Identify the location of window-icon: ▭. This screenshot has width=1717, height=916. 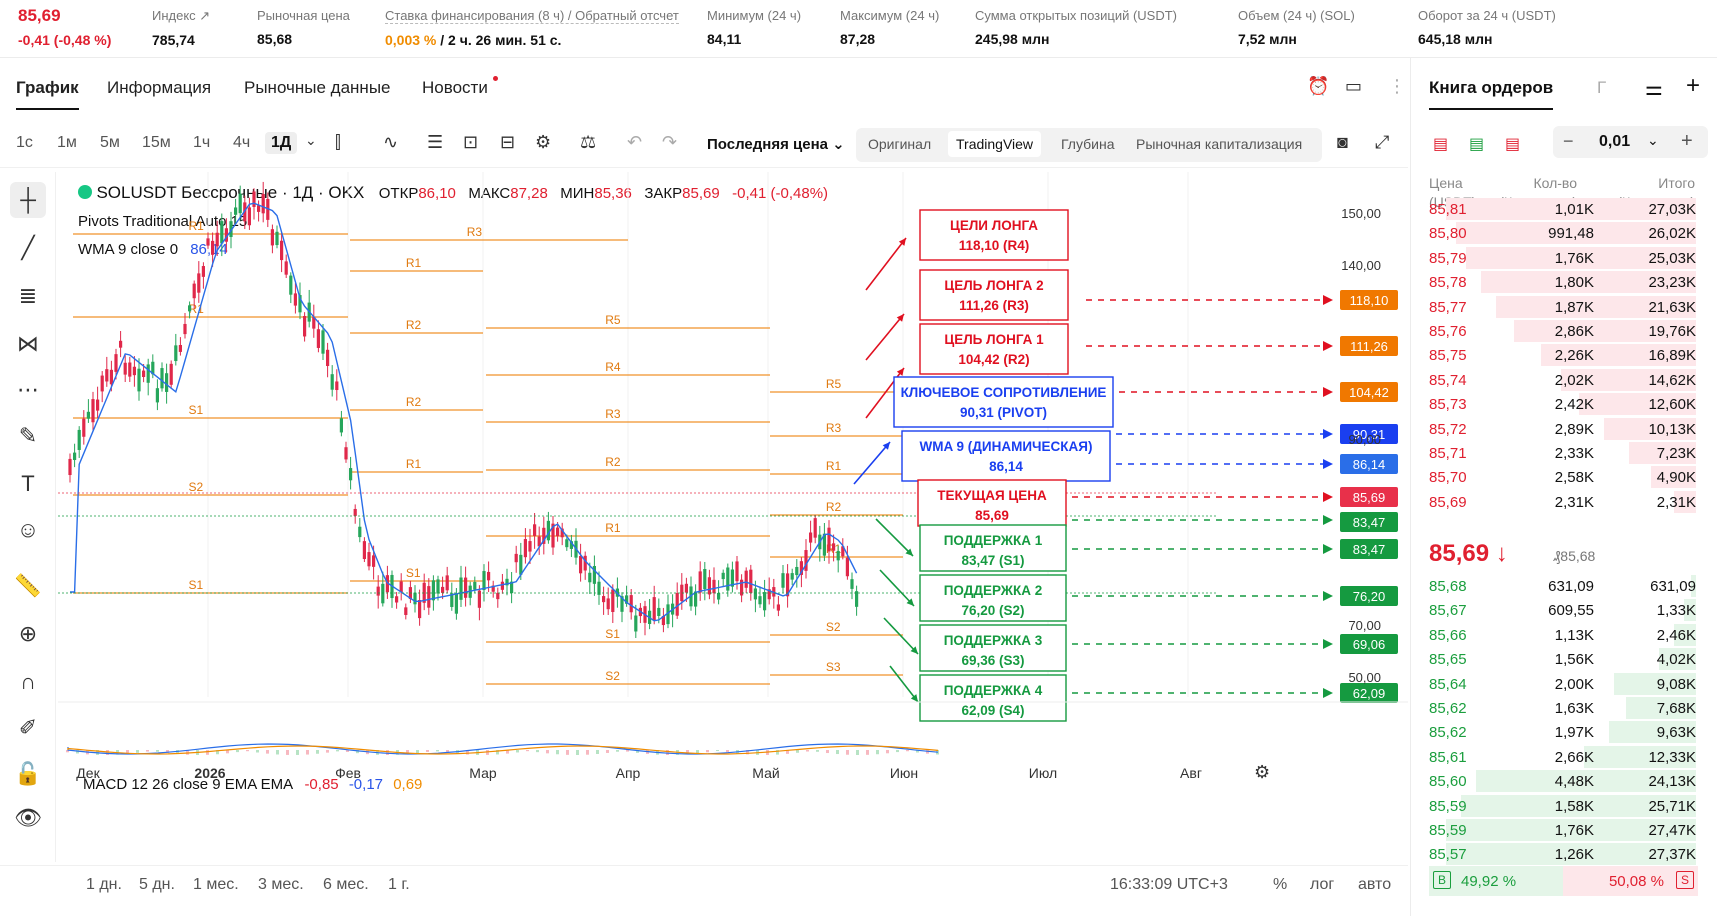
(1354, 86).